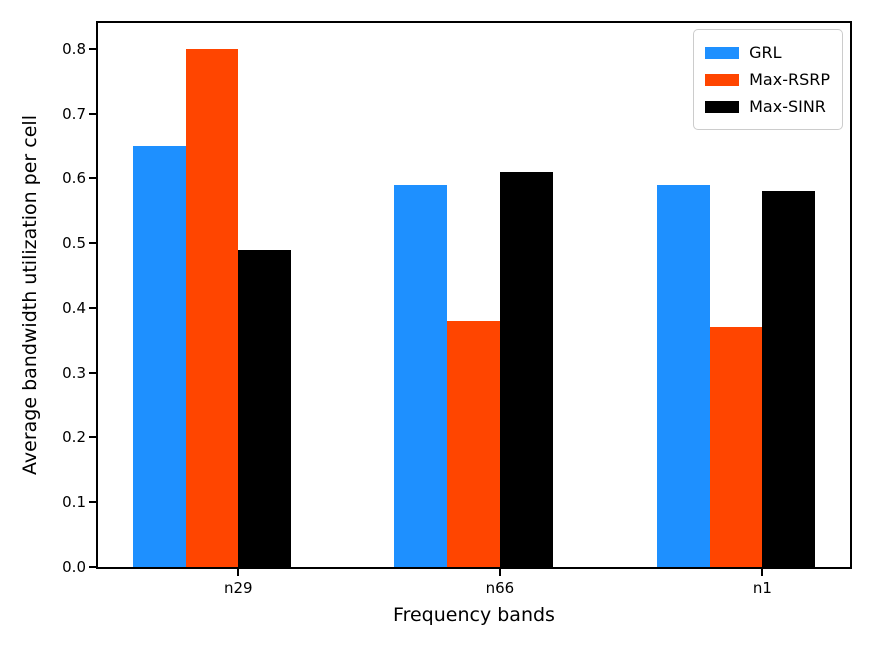  What do you see at coordinates (474, 615) in the screenshot?
I see `x-axis-label: Frequency bands` at bounding box center [474, 615].